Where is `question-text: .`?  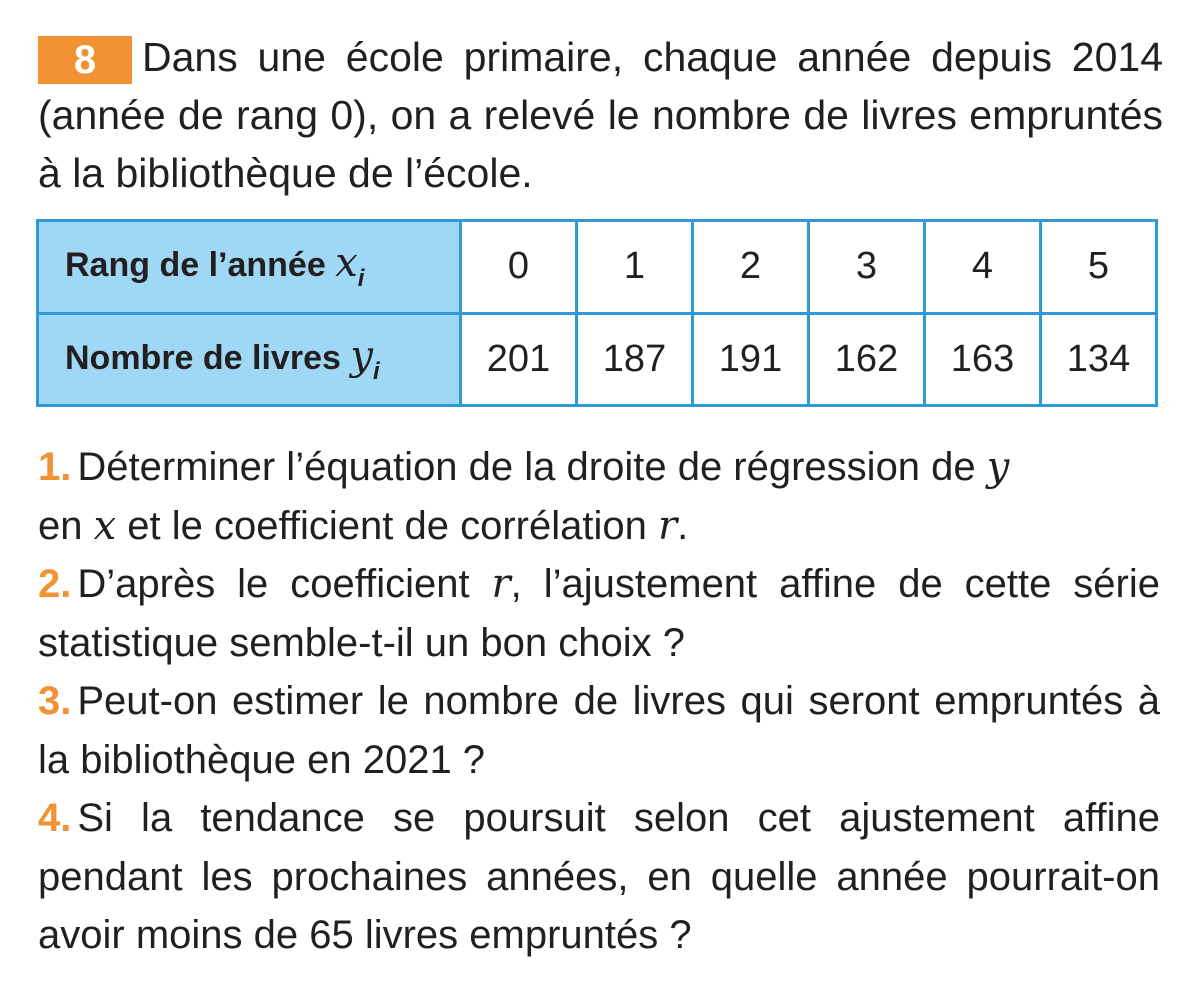 question-text: . is located at coordinates (683, 525).